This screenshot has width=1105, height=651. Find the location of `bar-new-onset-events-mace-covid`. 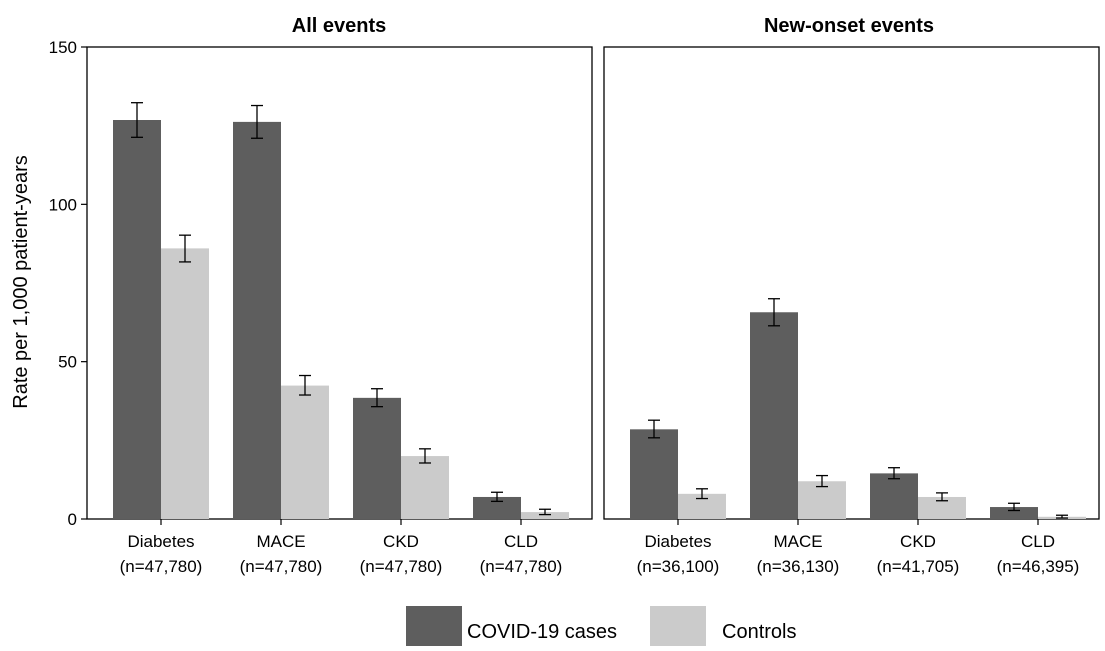

bar-new-onset-events-mace-covid is located at coordinates (774, 415).